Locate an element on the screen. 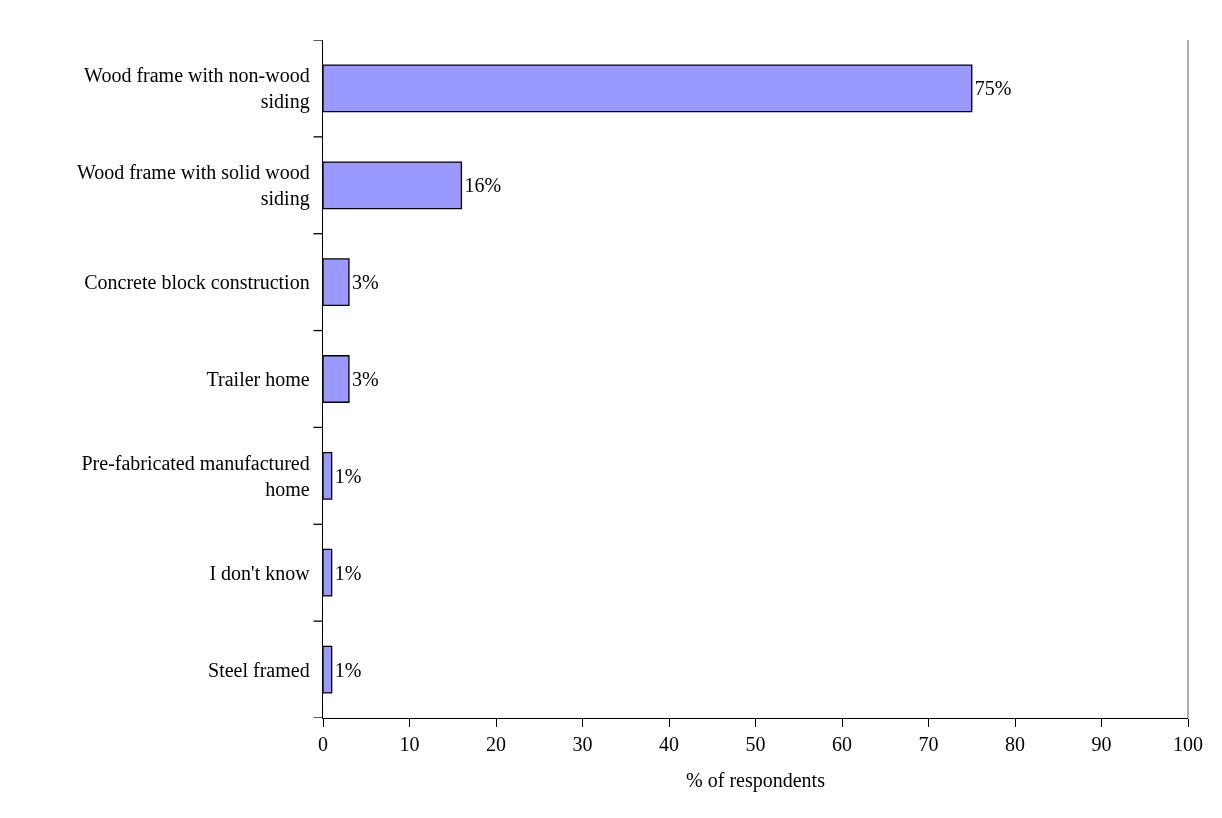 The image size is (1222, 818). y-tick-label: Concrete block construction is located at coordinates (197, 282).